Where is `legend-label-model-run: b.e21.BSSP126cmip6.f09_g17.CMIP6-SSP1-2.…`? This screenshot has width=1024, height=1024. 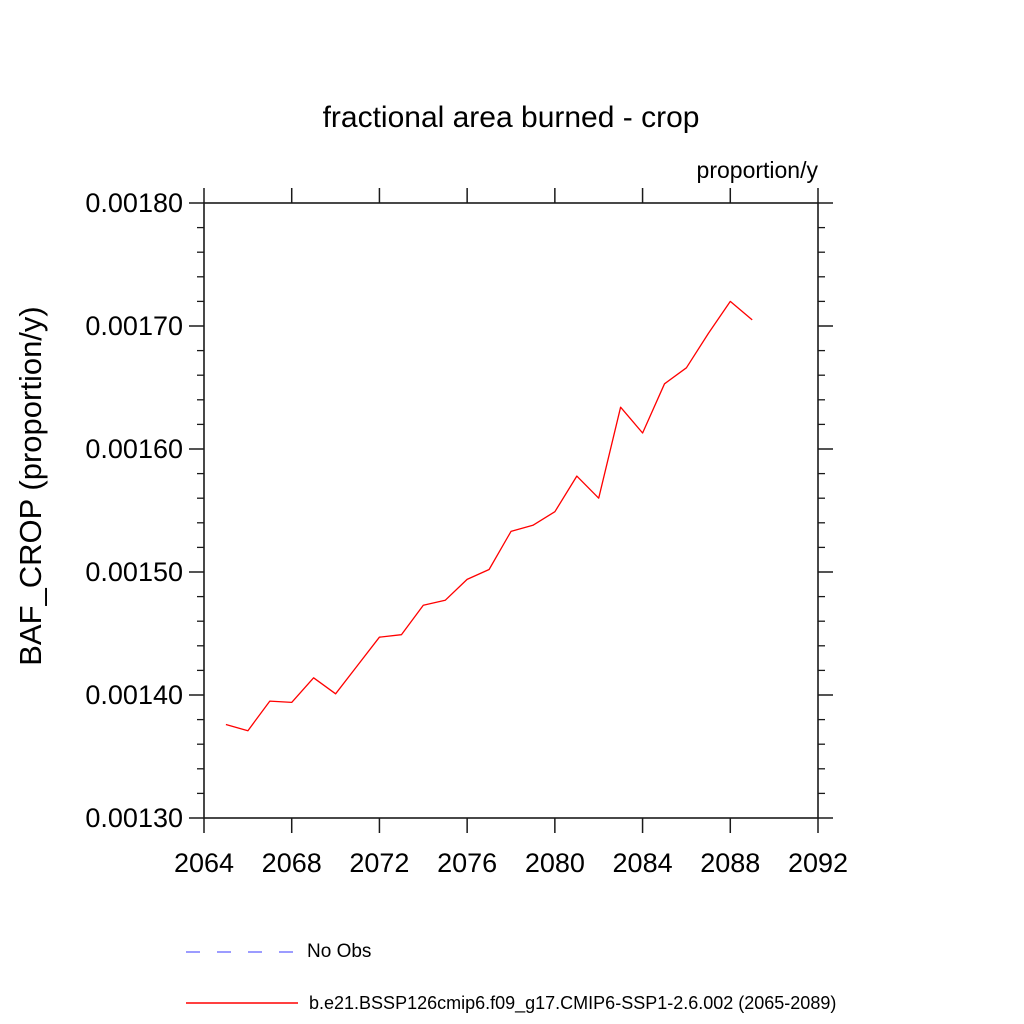 legend-label-model-run: b.e21.BSSP126cmip6.f09_g17.CMIP6-SSP1-2.… is located at coordinates (573, 1002).